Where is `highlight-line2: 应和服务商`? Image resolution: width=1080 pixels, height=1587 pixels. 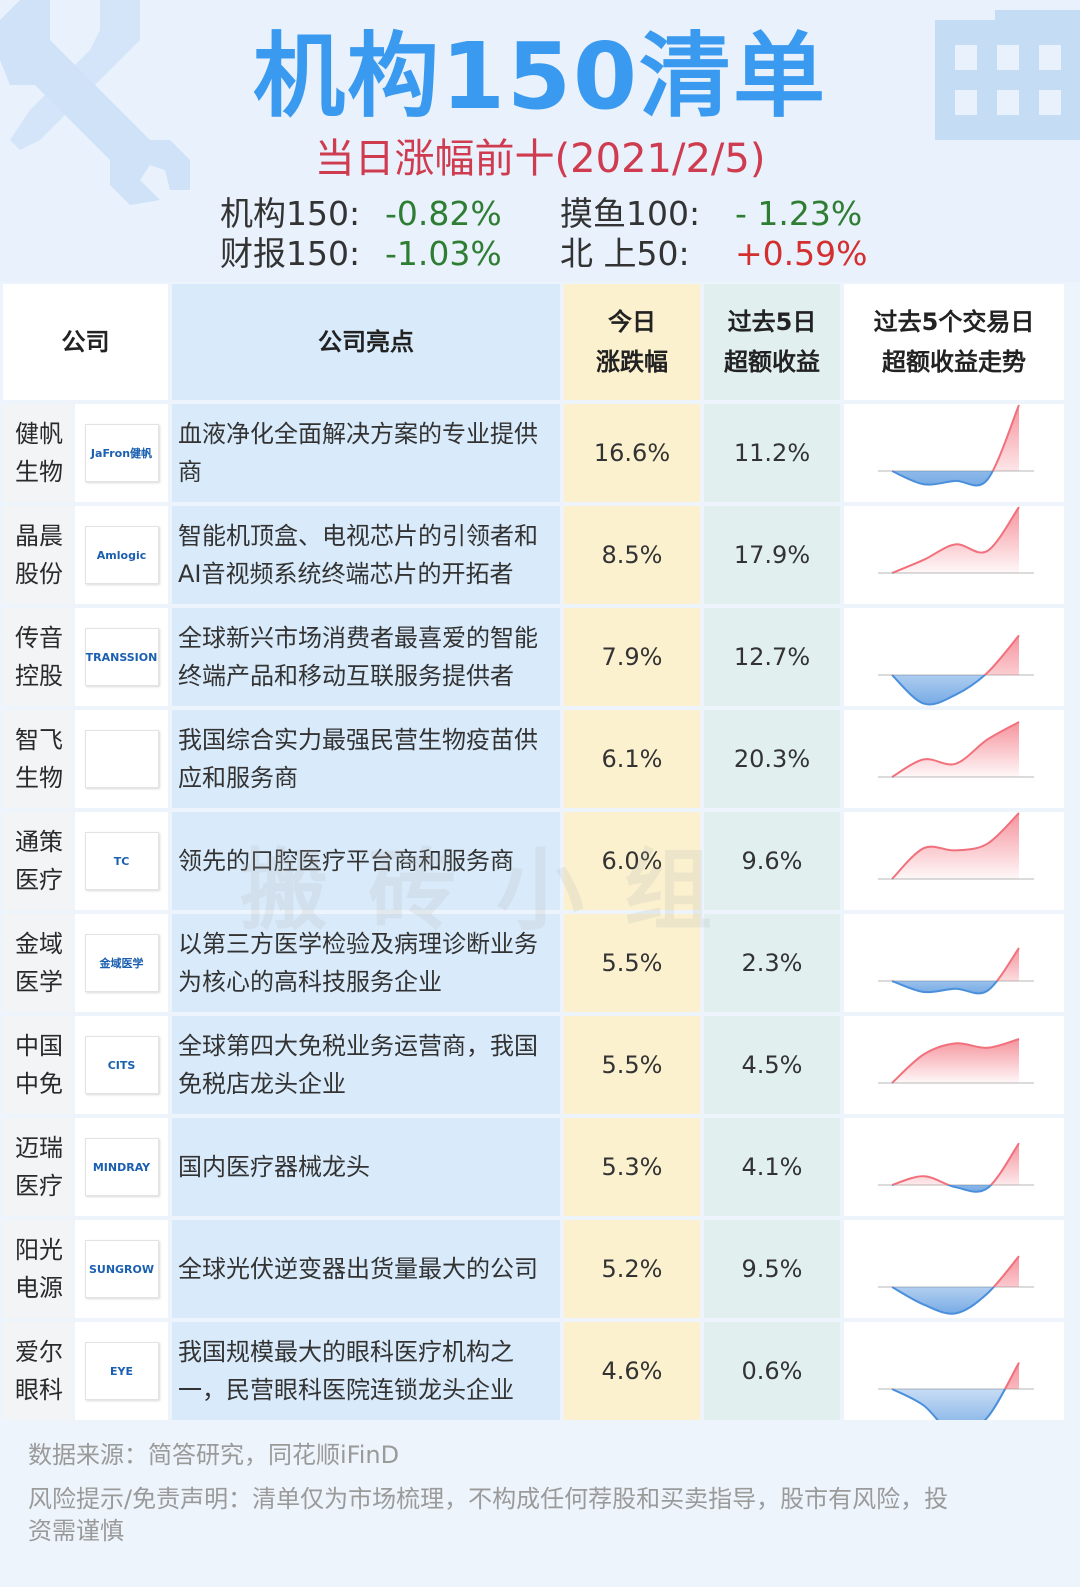
highlight-line2: 应和服务商 is located at coordinates (238, 778).